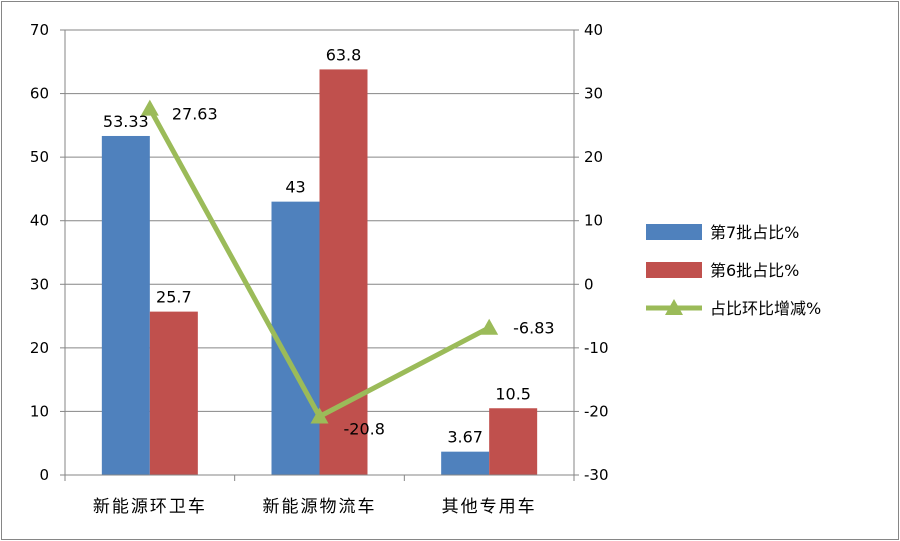 The image size is (900, 541). Describe the element at coordinates (39, 30) in the screenshot. I see `left-tick-label: 70` at that location.